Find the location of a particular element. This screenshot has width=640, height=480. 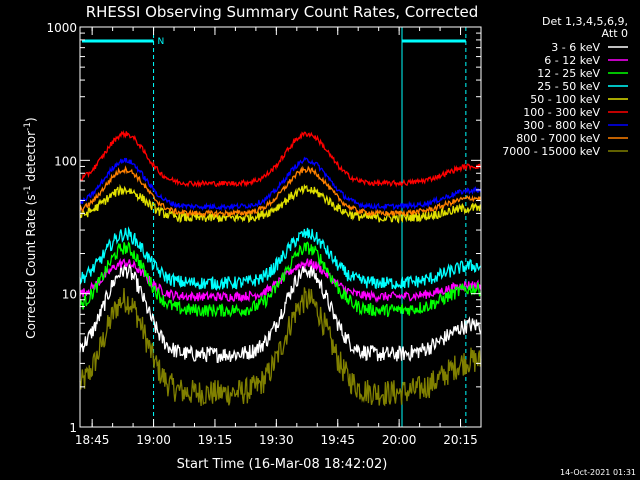

legend-header-line2: Att 0 is located at coordinates (615, 33).